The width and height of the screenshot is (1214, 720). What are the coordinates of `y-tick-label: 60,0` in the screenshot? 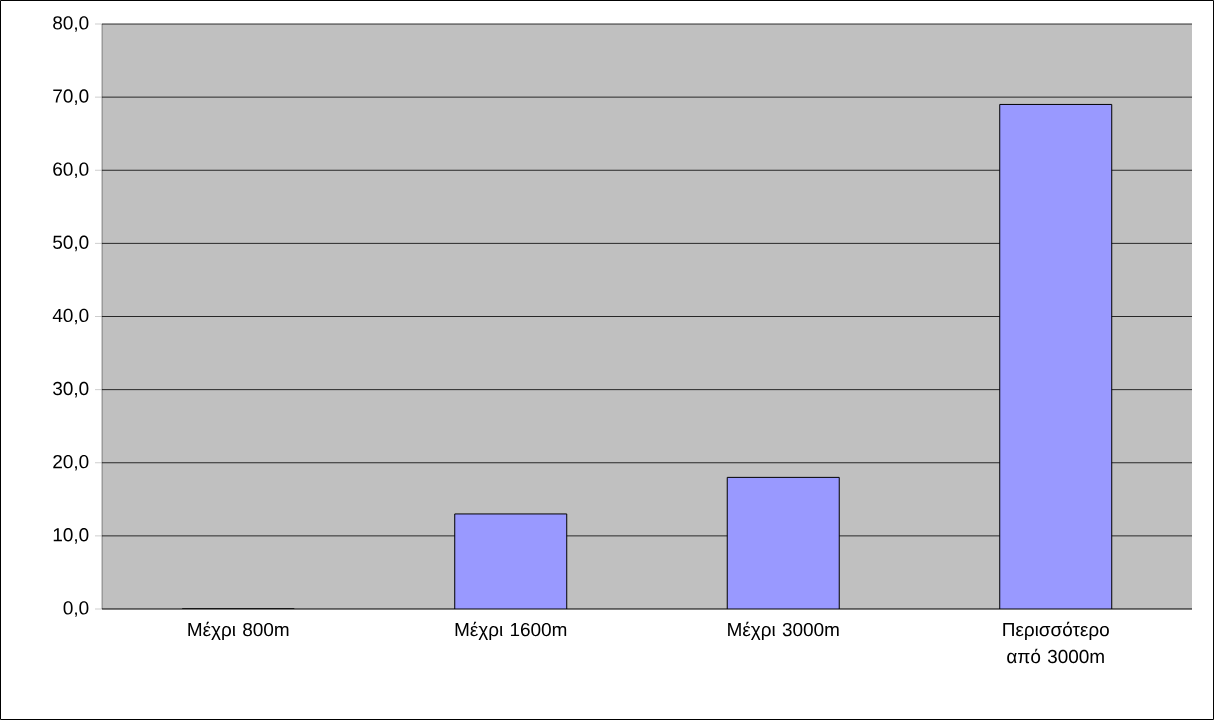 It's located at (71, 170).